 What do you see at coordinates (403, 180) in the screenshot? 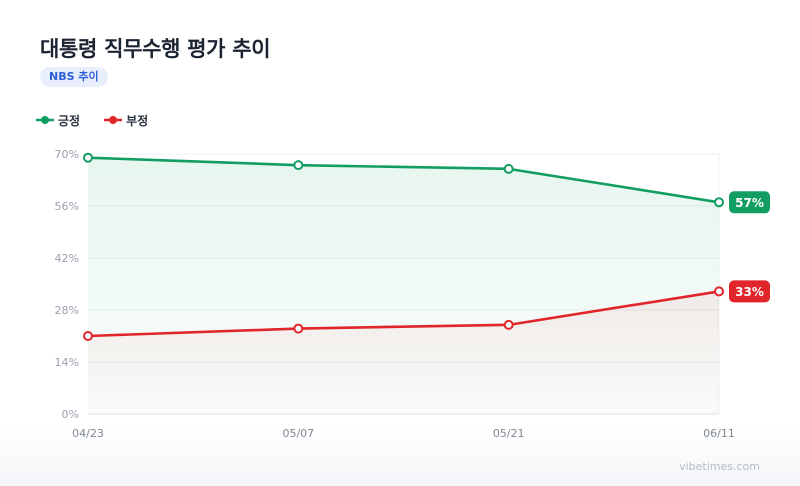
I see `series-line-positive` at bounding box center [403, 180].